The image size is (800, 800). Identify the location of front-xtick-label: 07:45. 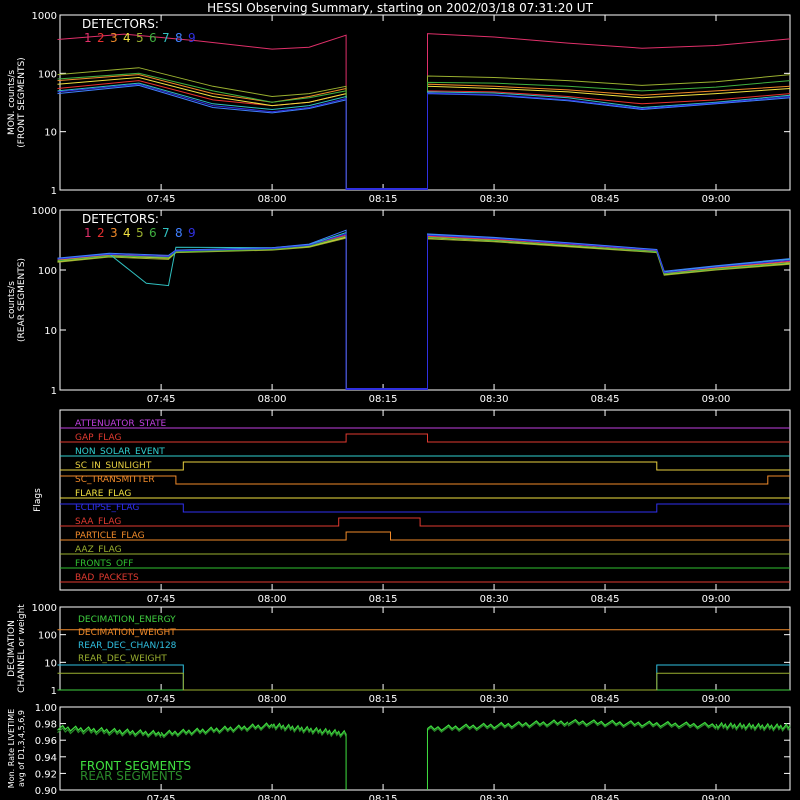
(161, 199).